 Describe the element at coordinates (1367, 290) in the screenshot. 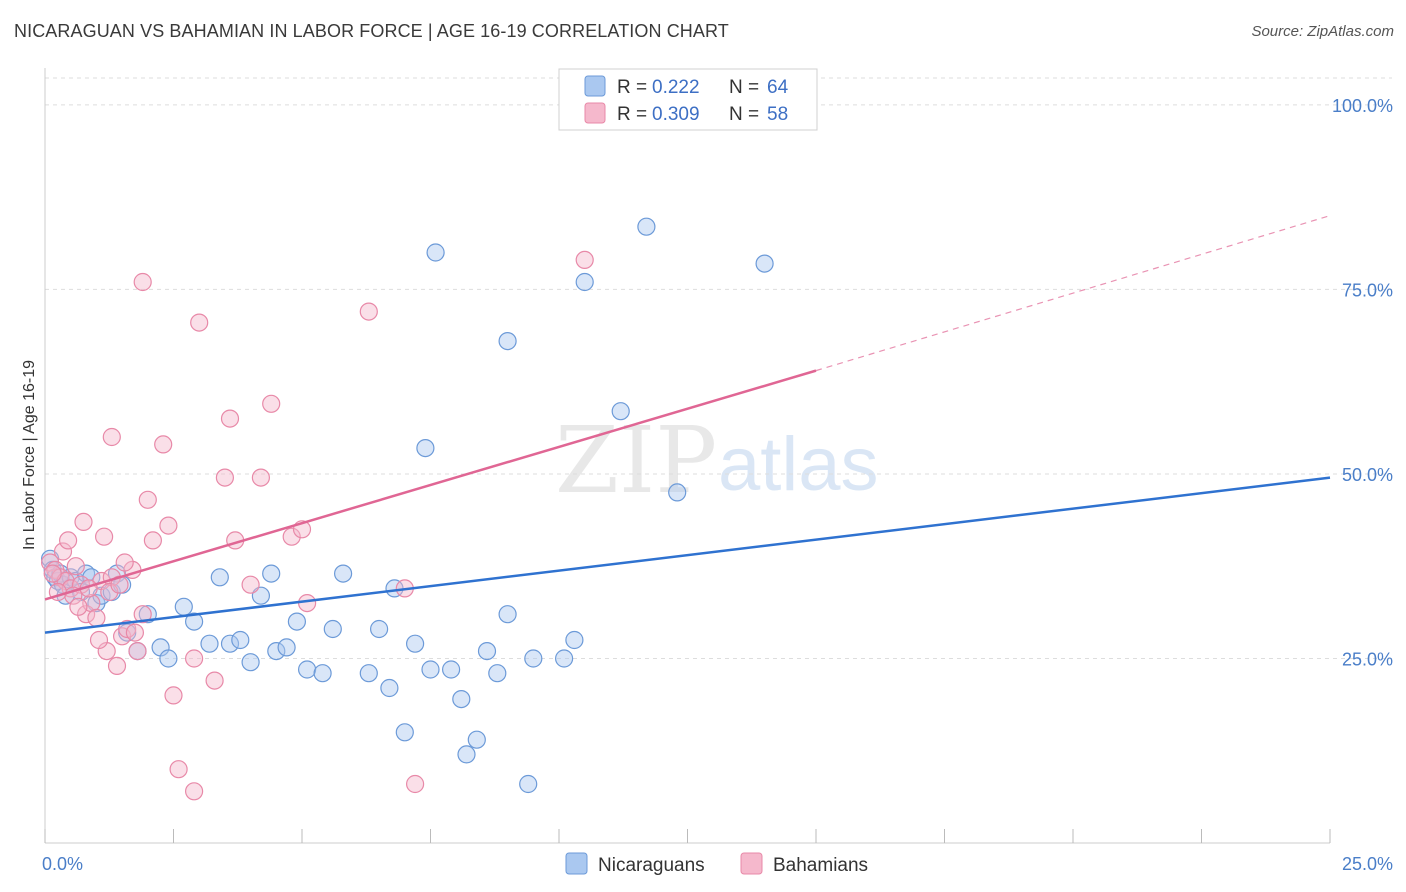

I see `y-tick-label: 75.0%` at that location.